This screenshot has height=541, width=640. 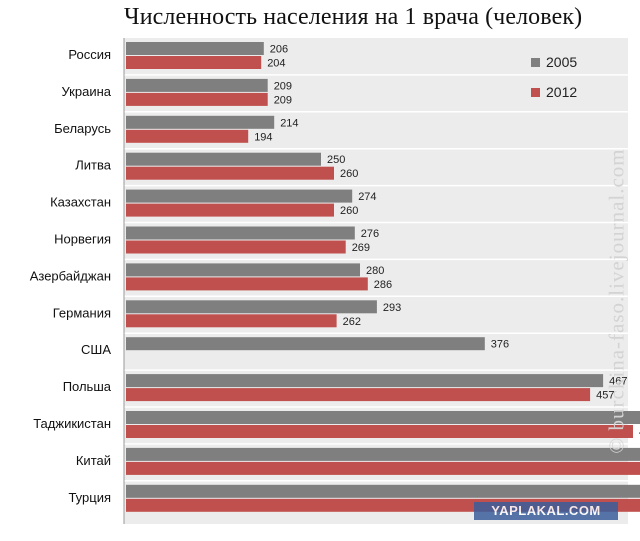 What do you see at coordinates (392, 308) in the screenshot?
I see `value-label: 293` at bounding box center [392, 308].